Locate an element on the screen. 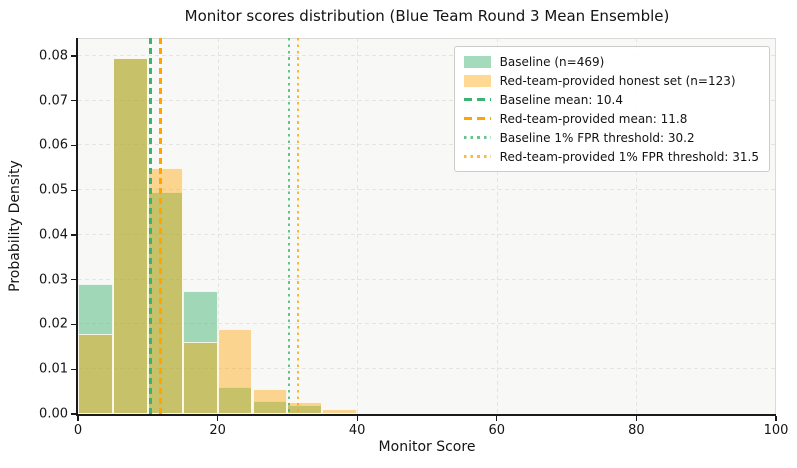 The image size is (797, 468). legend-label: Red-team-provided mean: 11.8 is located at coordinates (593, 118).